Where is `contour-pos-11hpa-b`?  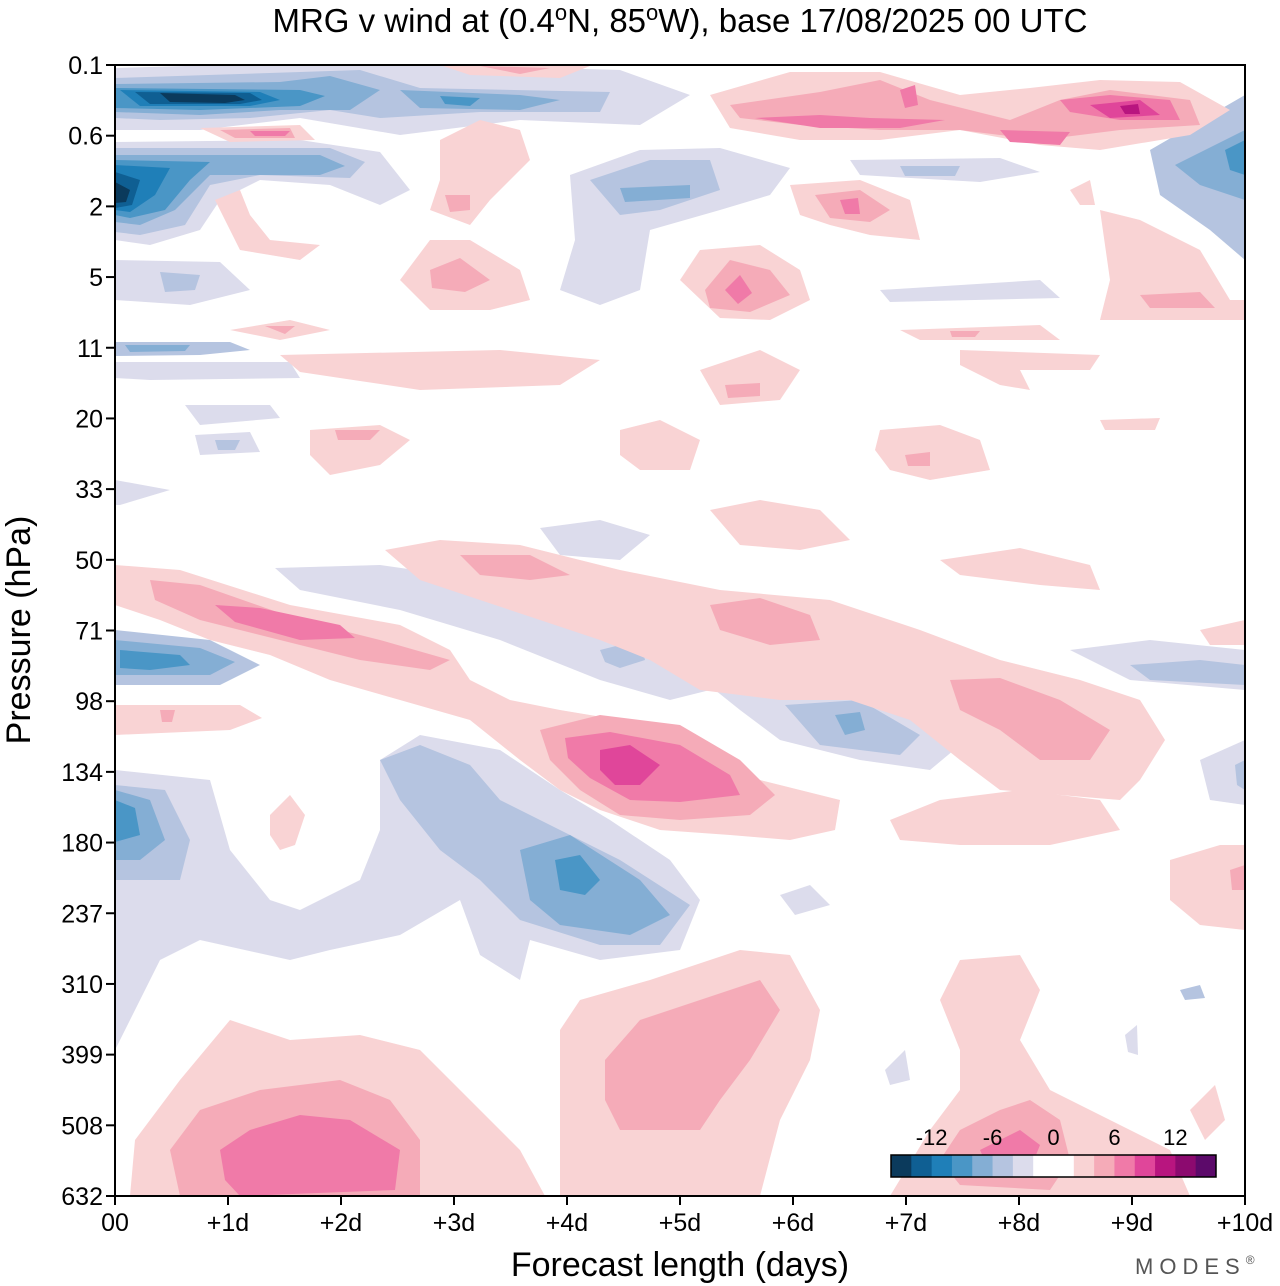
contour-pos-11hpa-b is located at coordinates (280, 330).